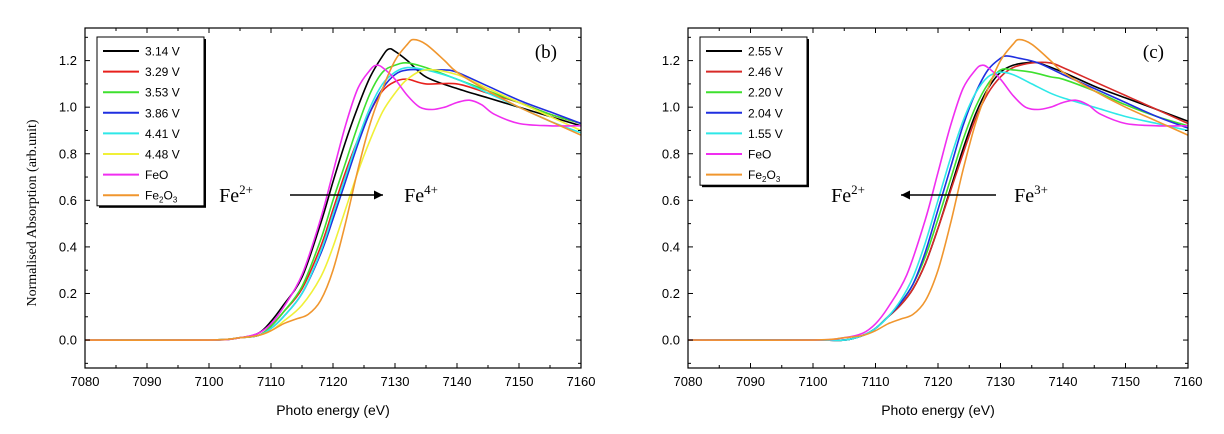 This screenshot has width=1224, height=434. I want to click on legend-label: 4.48 V, so click(162, 155).